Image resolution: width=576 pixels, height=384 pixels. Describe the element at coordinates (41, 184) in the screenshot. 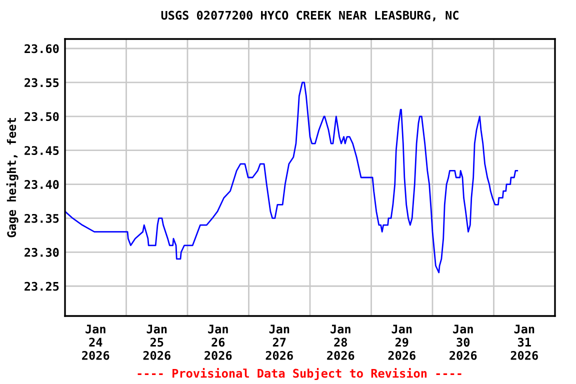

I see `y-tick-label: 23.40` at that location.